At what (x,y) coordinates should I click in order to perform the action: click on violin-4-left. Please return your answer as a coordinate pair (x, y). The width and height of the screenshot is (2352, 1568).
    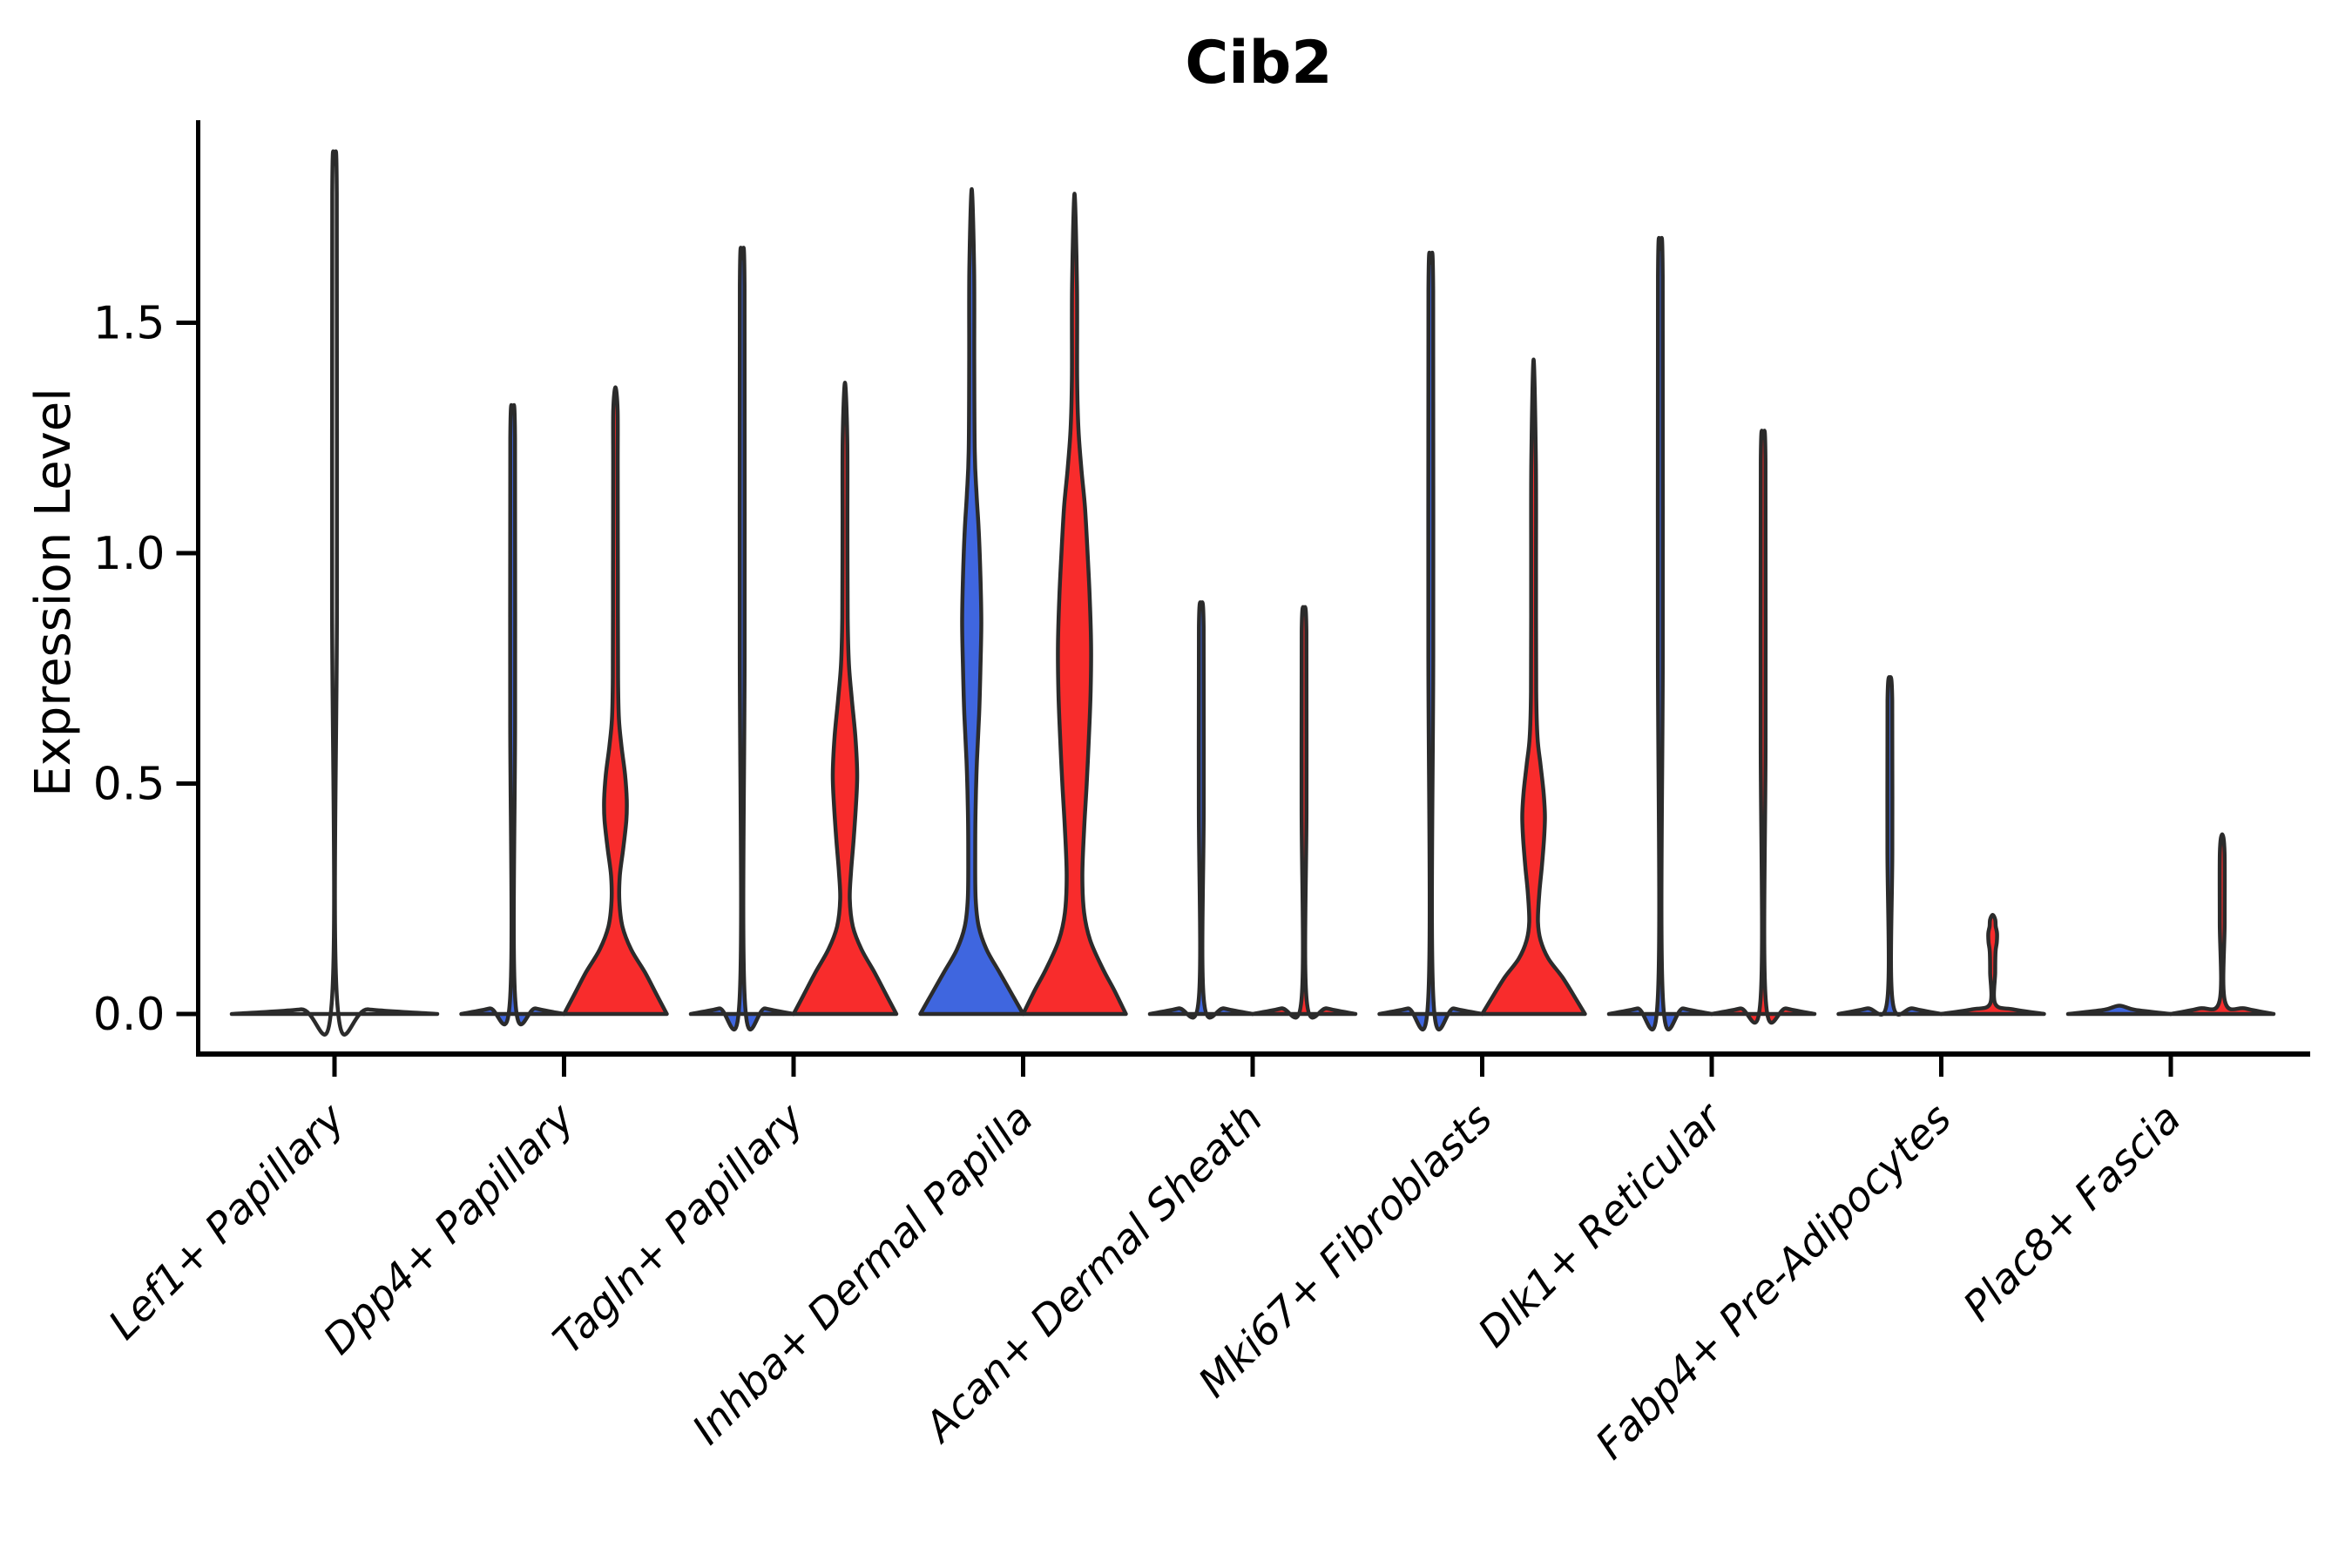
    Looking at the image, I should click on (1201, 810).